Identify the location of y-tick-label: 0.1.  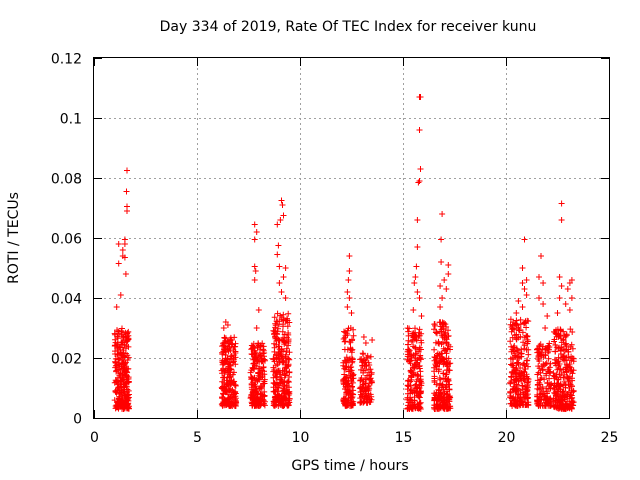
(71, 120).